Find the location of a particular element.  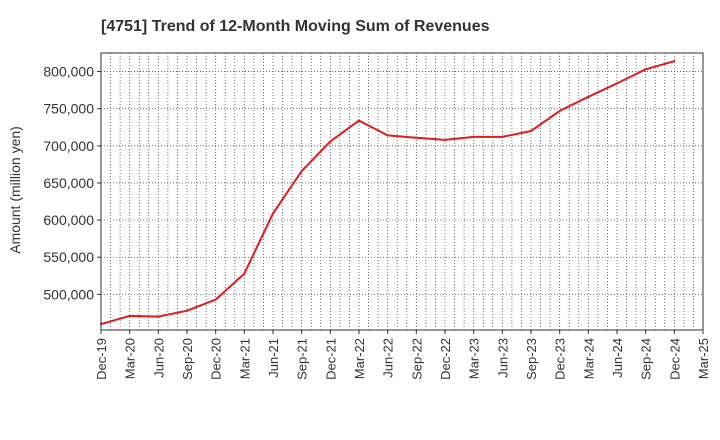

x-tick-label: Dec-24 is located at coordinates (674, 359).